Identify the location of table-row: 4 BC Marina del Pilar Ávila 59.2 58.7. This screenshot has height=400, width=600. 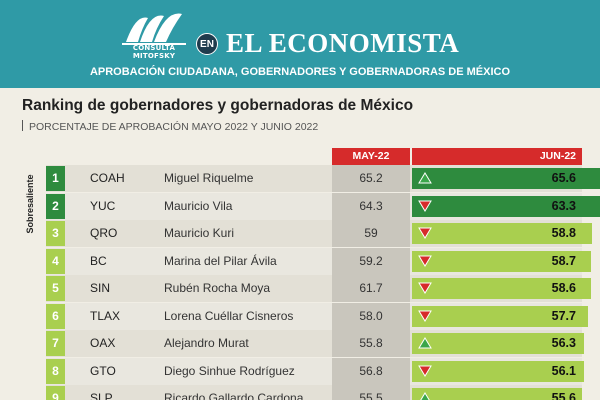
(319, 261).